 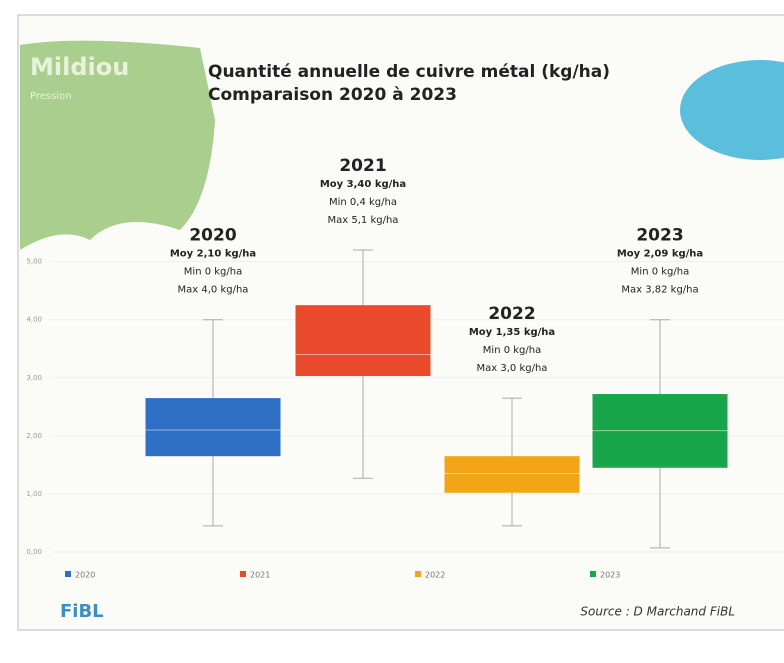 I want to click on legend-label: 2022, so click(x=435, y=575).